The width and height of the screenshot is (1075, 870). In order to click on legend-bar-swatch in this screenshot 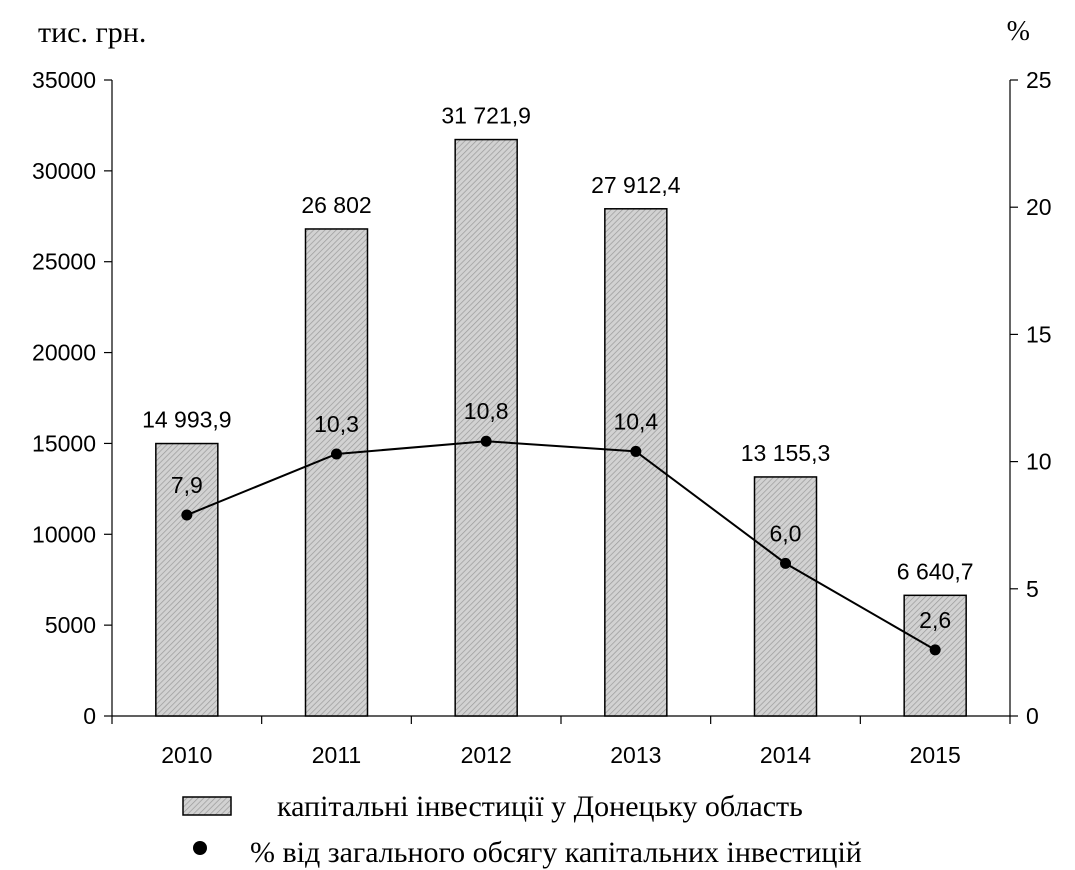, I will do `click(207, 806)`.